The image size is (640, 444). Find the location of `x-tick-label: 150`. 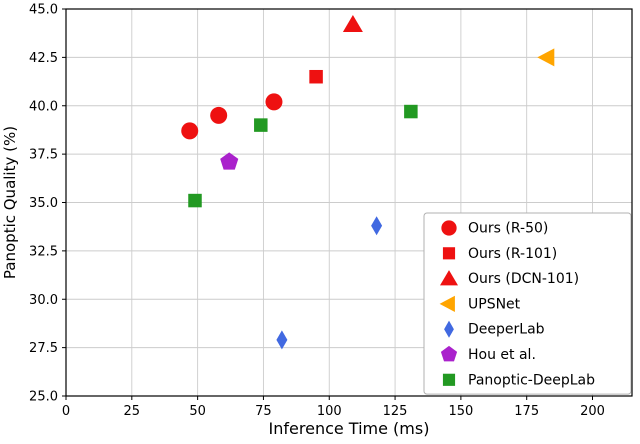

x-tick-label: 150 is located at coordinates (460, 411).